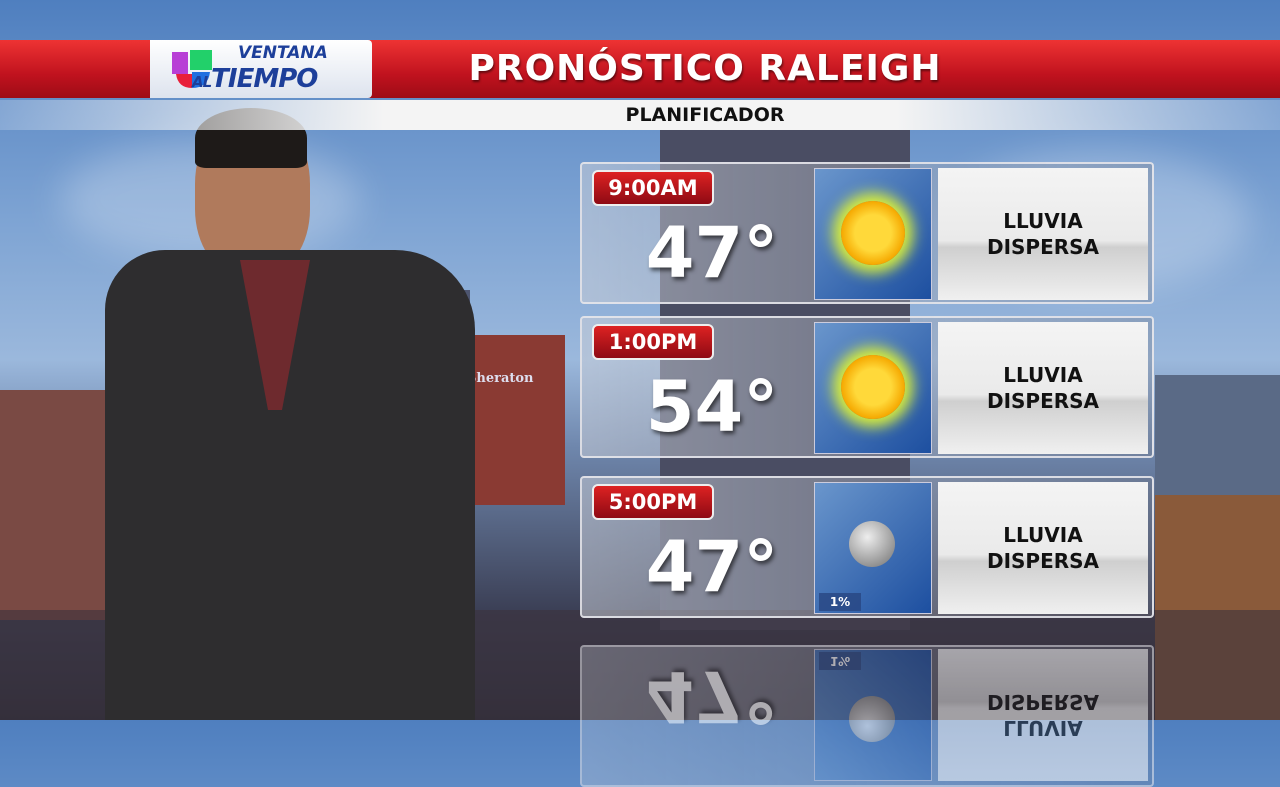 The height and width of the screenshot is (787, 1280). Describe the element at coordinates (653, 502) in the screenshot. I see `forecast-time: 5:00PM` at that location.